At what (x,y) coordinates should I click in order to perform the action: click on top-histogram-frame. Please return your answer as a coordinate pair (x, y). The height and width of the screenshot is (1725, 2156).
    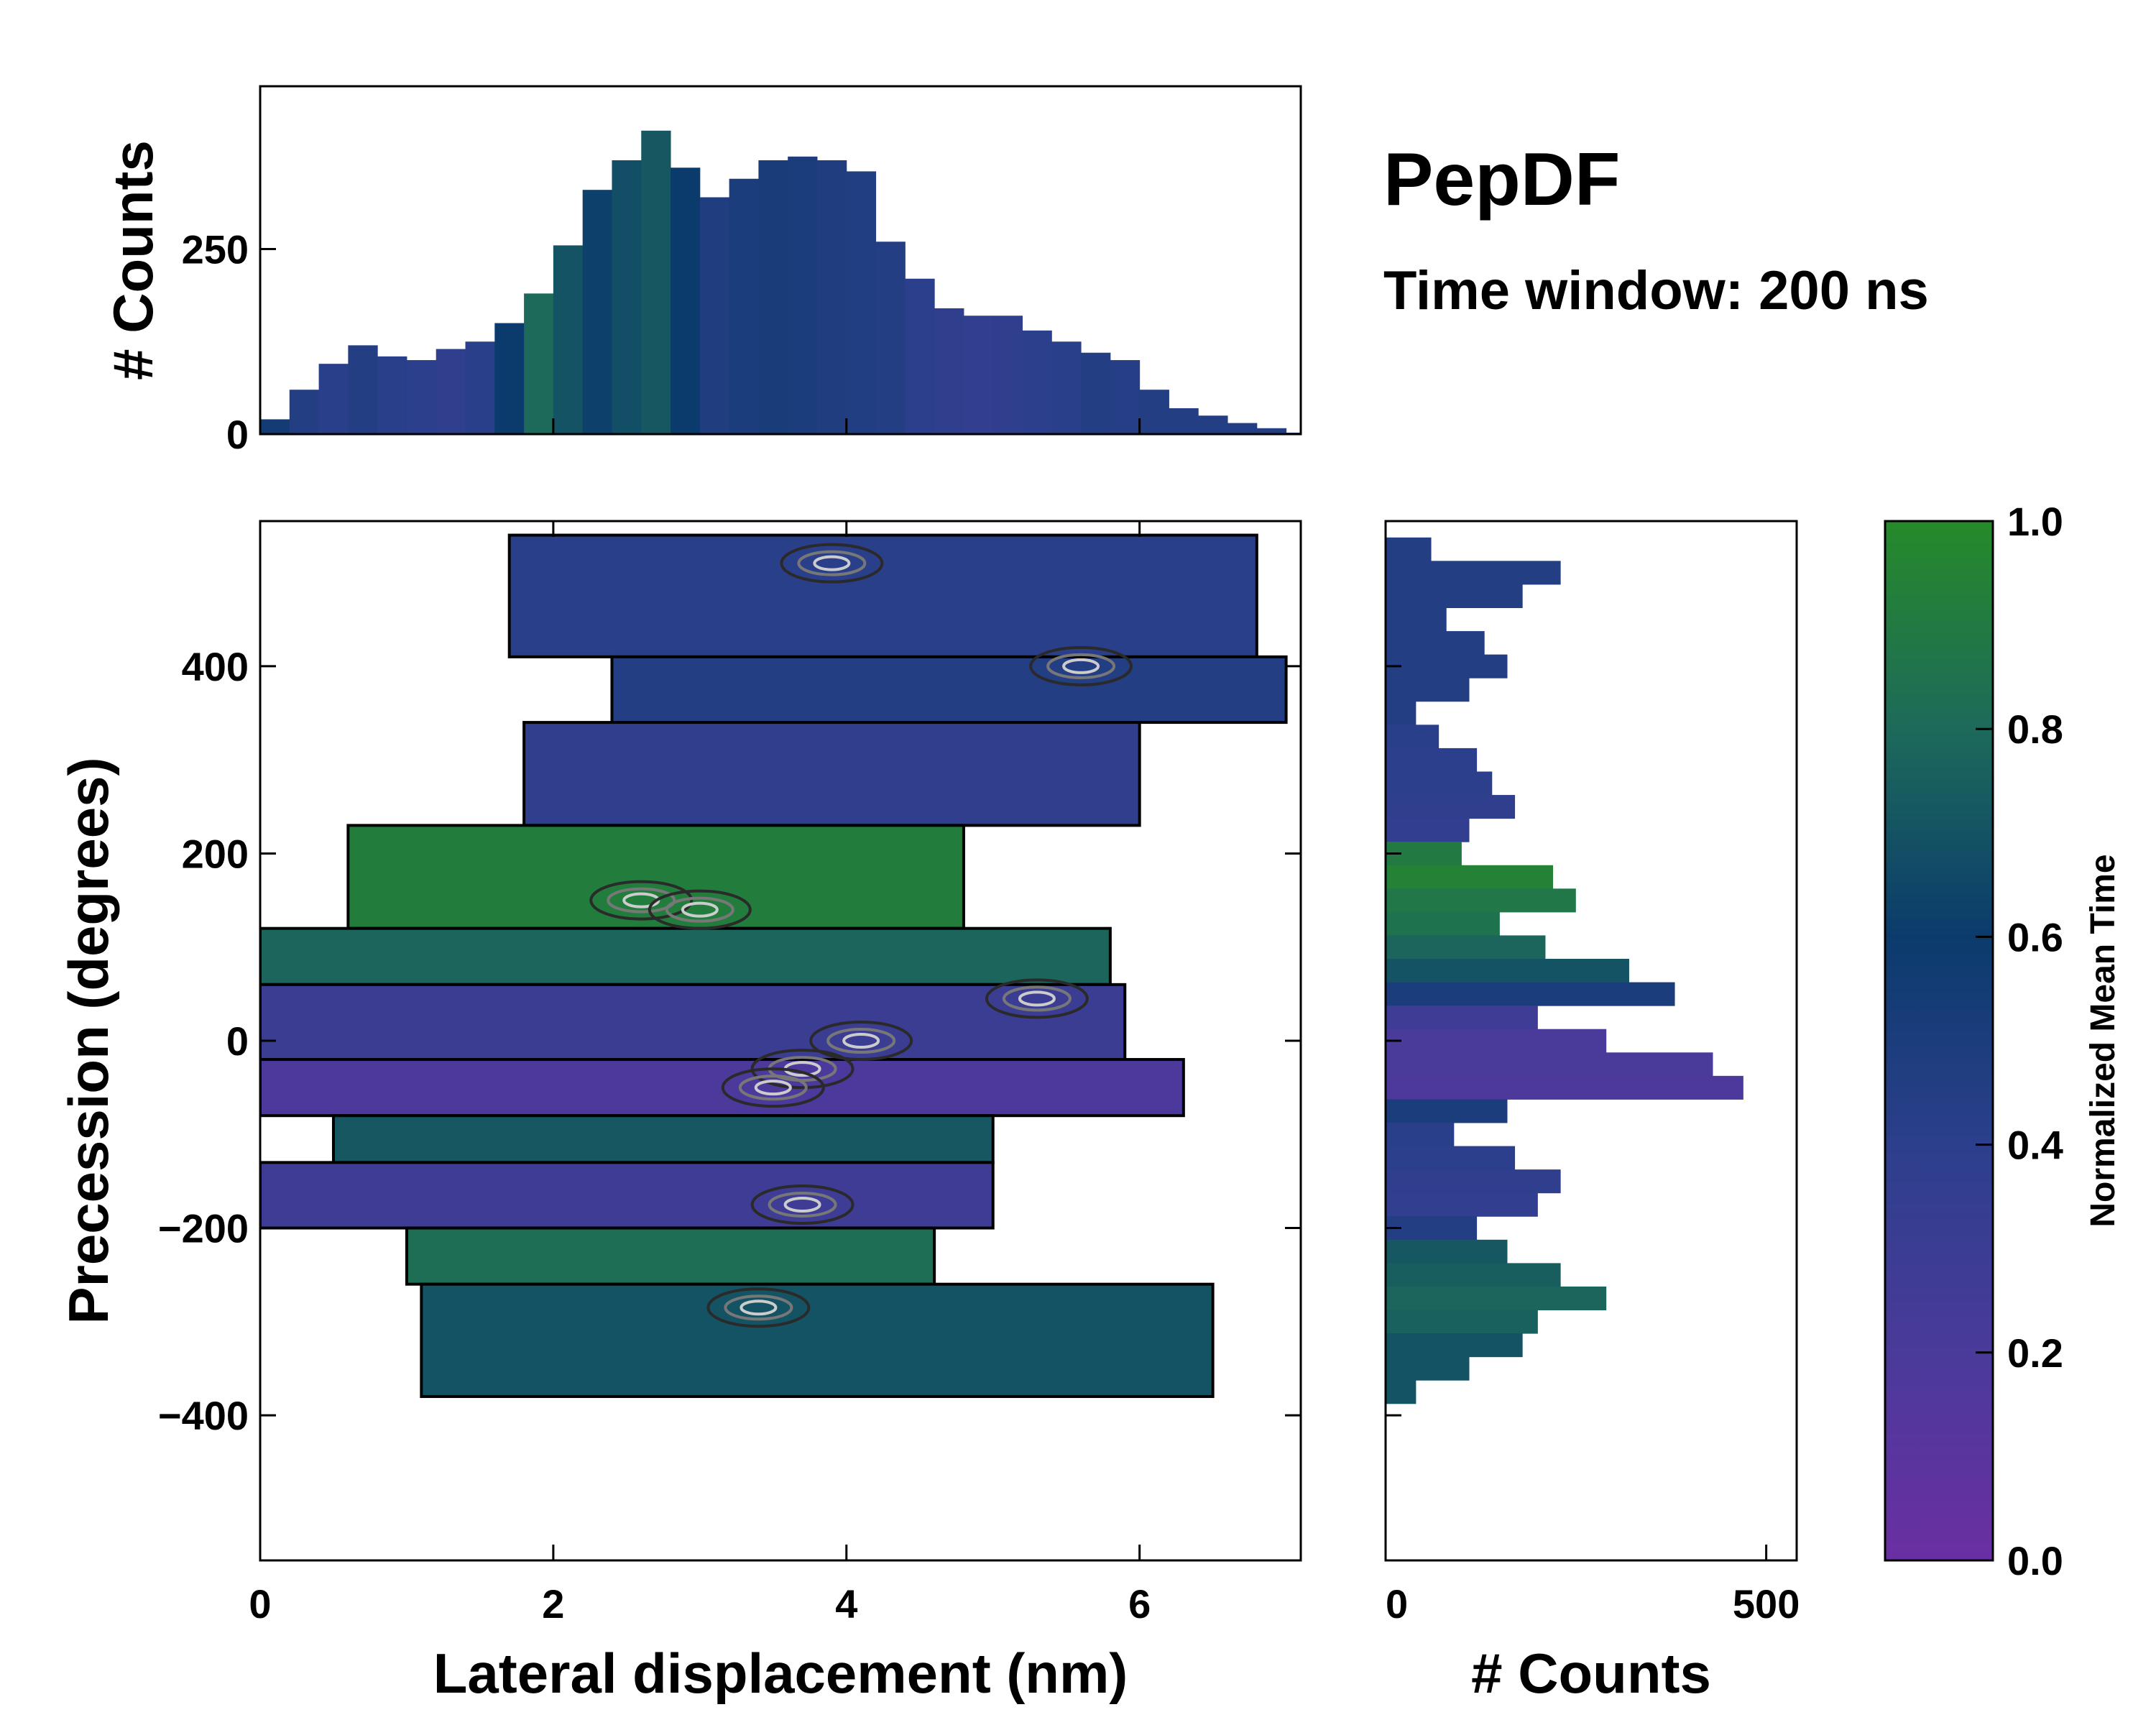
    Looking at the image, I should click on (781, 260).